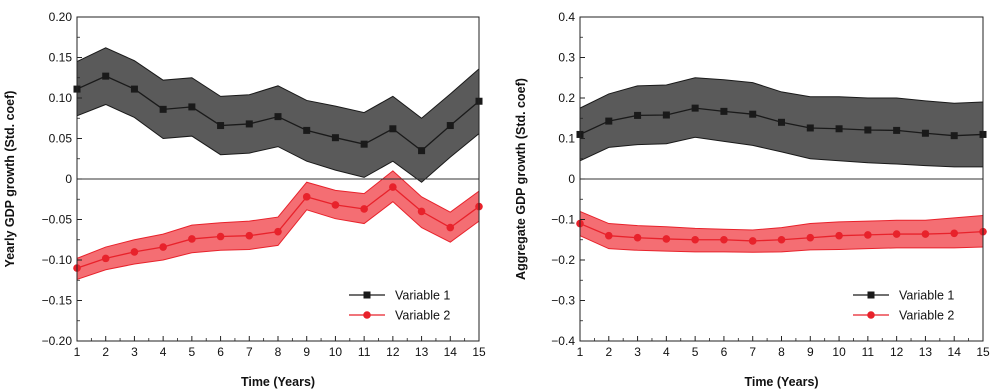  What do you see at coordinates (367, 315) in the screenshot?
I see `legend-marker-circle` at bounding box center [367, 315].